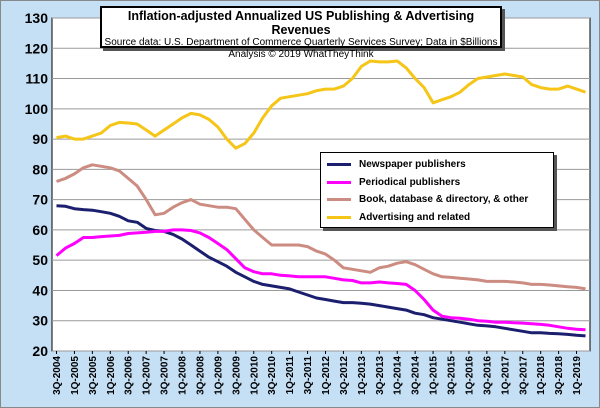 The width and height of the screenshot is (600, 408). What do you see at coordinates (380, 375) in the screenshot?
I see `x-tick-label: 3Q-2013` at bounding box center [380, 375].